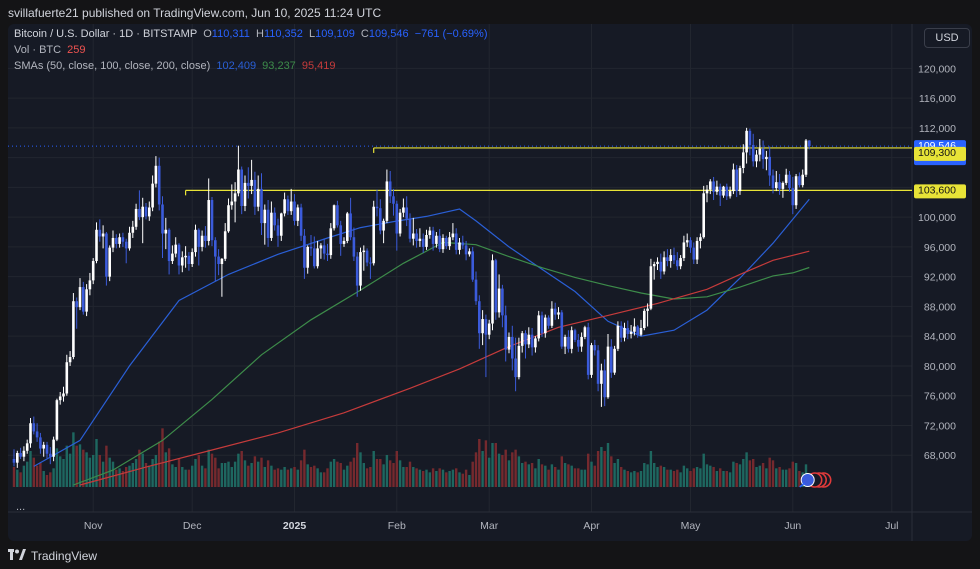 Image resolution: width=980 pixels, height=569 pixels. What do you see at coordinates (815, 480) in the screenshot?
I see `event-flag-icon` at bounding box center [815, 480].